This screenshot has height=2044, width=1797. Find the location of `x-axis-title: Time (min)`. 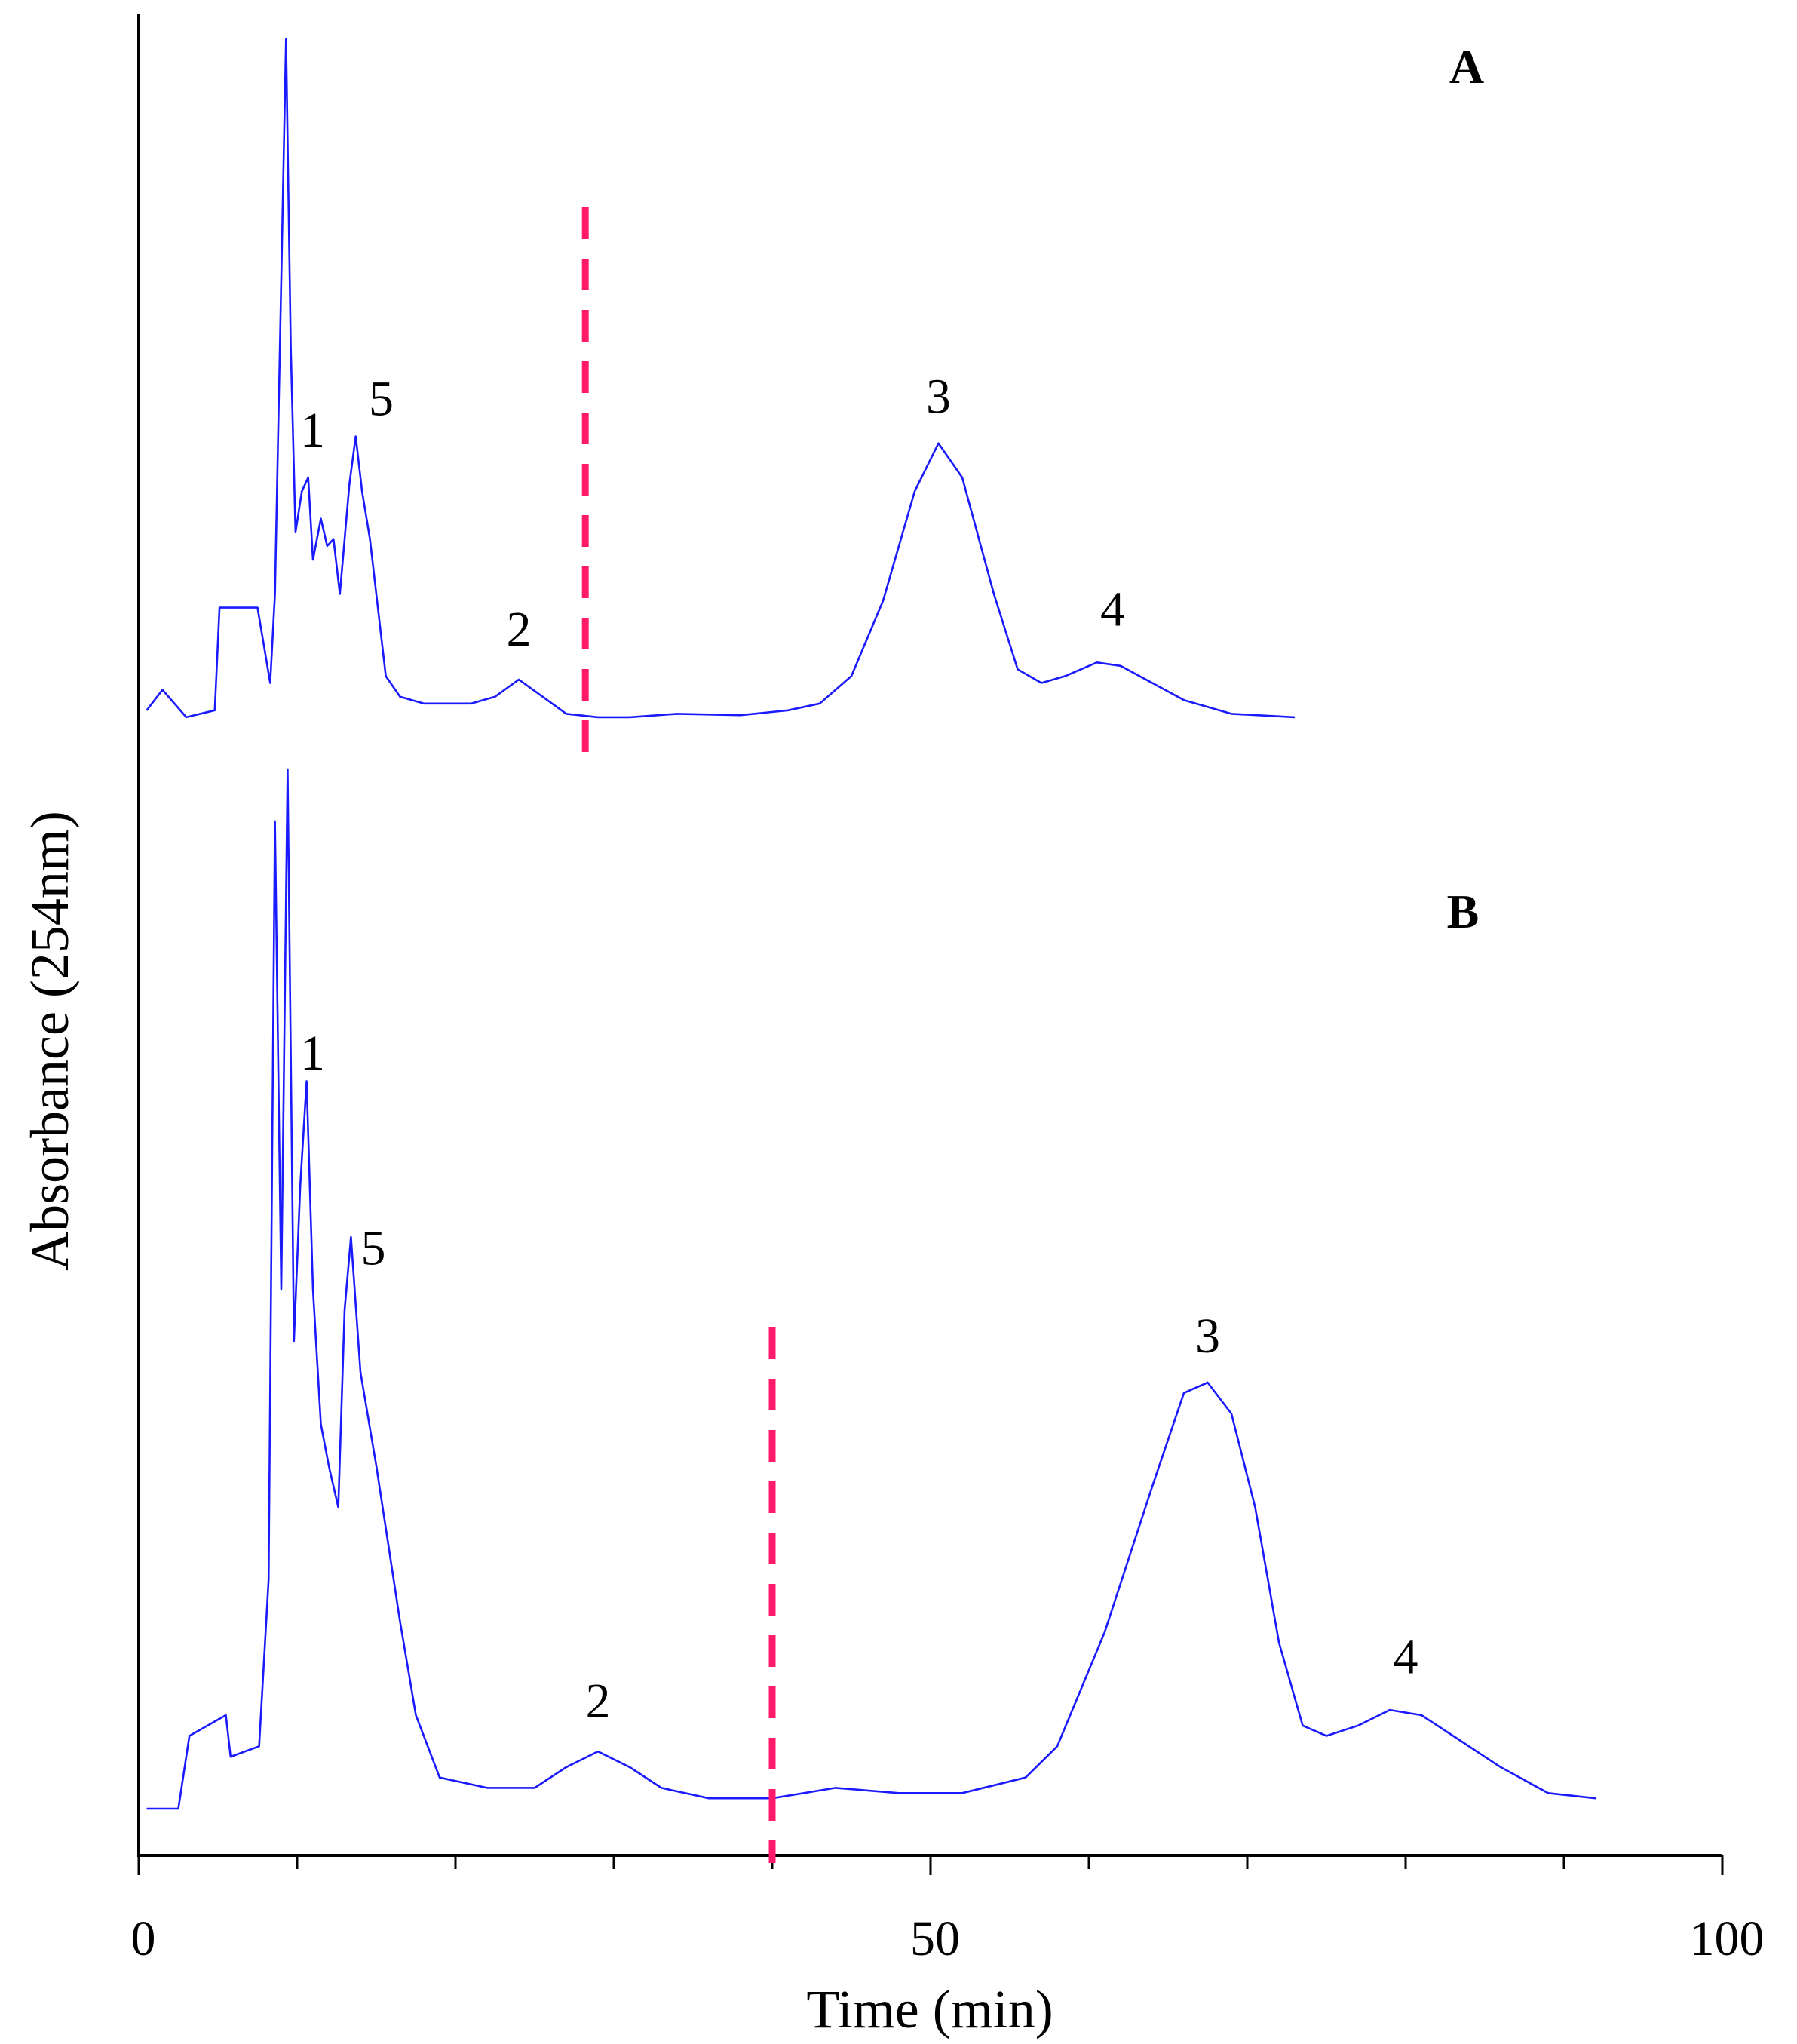

x-axis-title: Time (min) is located at coordinates (930, 2009).